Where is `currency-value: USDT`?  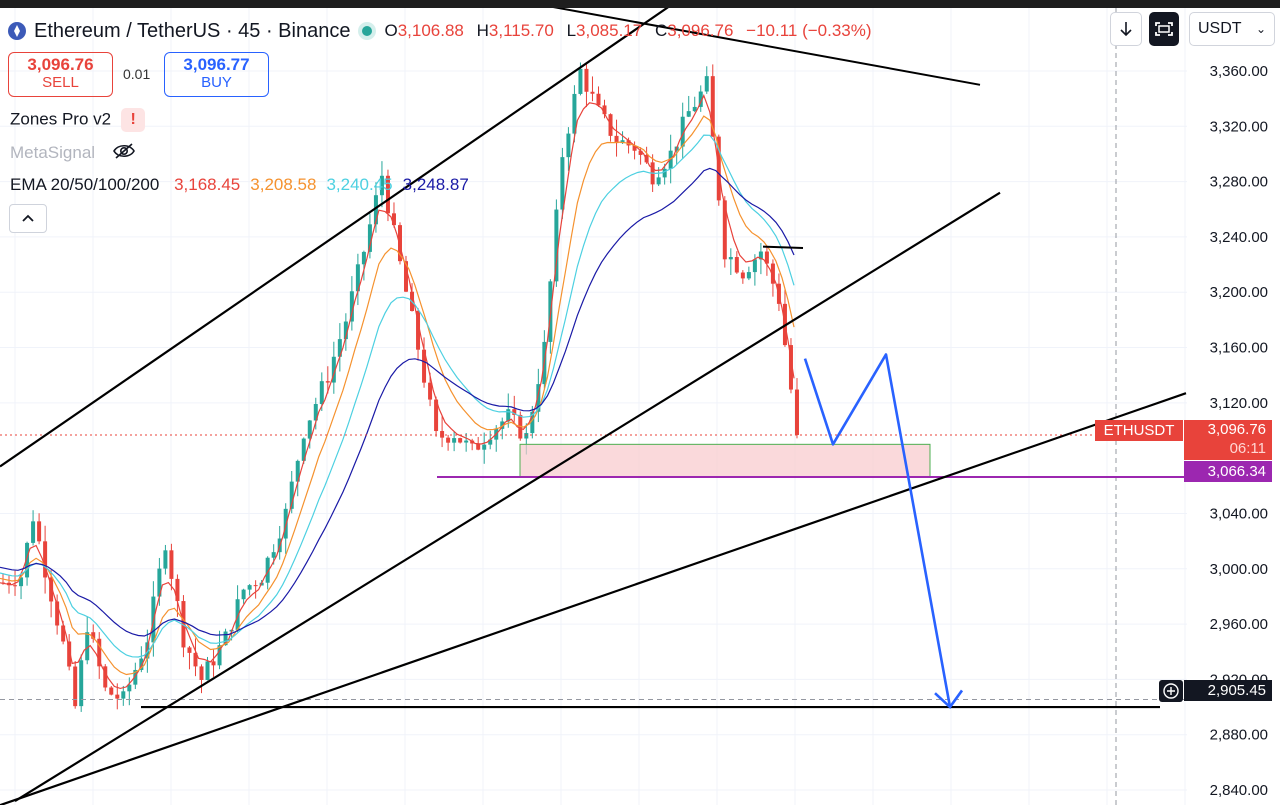
currency-value: USDT is located at coordinates (1220, 28).